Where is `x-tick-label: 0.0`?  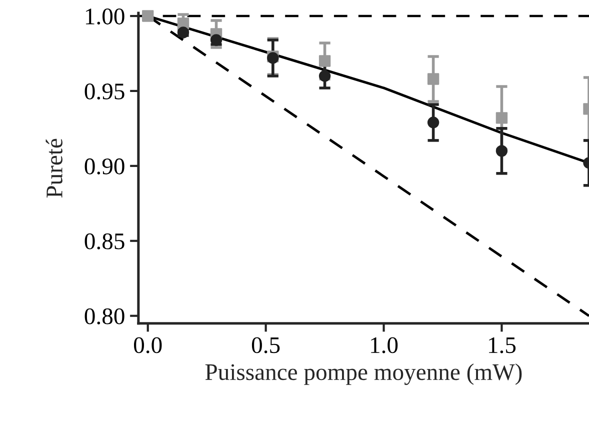 x-tick-label: 0.0 is located at coordinates (148, 345).